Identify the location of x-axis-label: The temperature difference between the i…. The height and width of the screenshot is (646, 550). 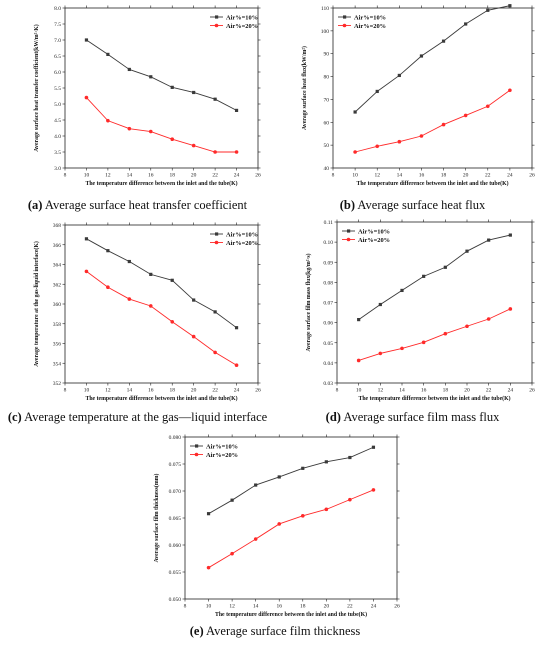
(434, 398).